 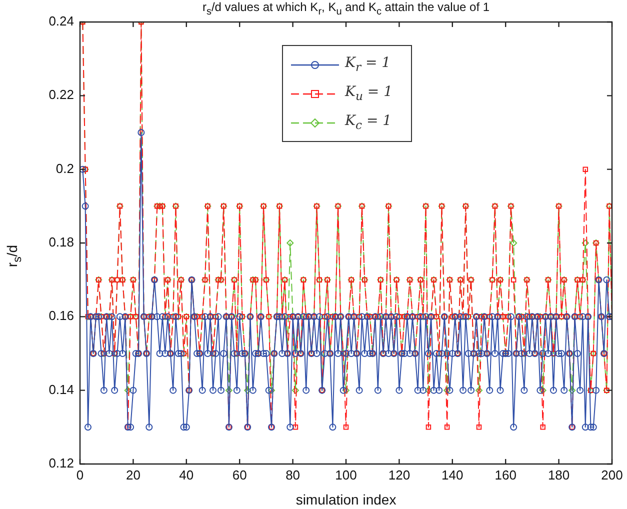 I want to click on y-tick-label: 0.22, so click(x=61, y=94).